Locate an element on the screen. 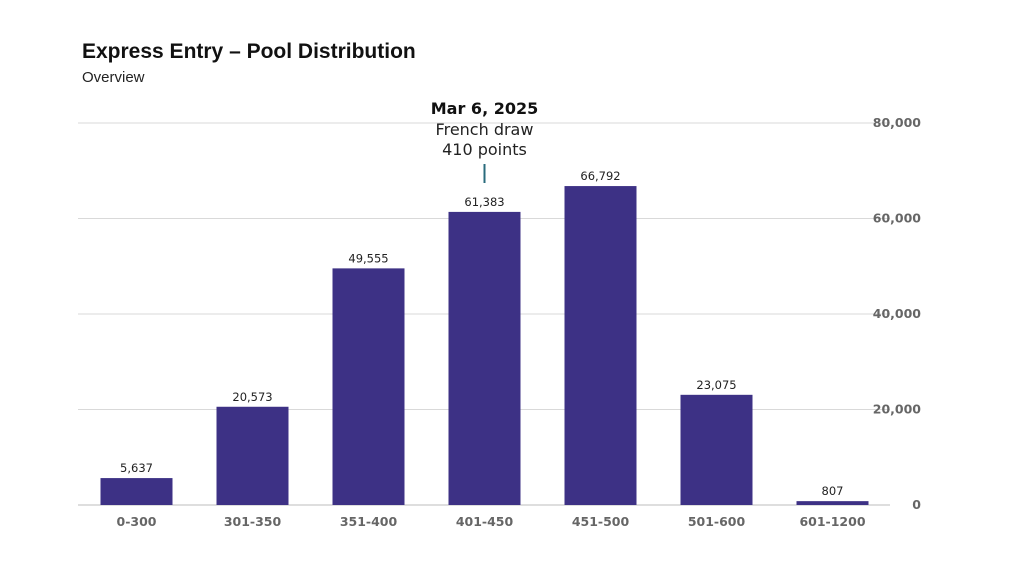 Image resolution: width=1024 pixels, height=576 pixels. x-tick-label: 0-300 is located at coordinates (137, 521).